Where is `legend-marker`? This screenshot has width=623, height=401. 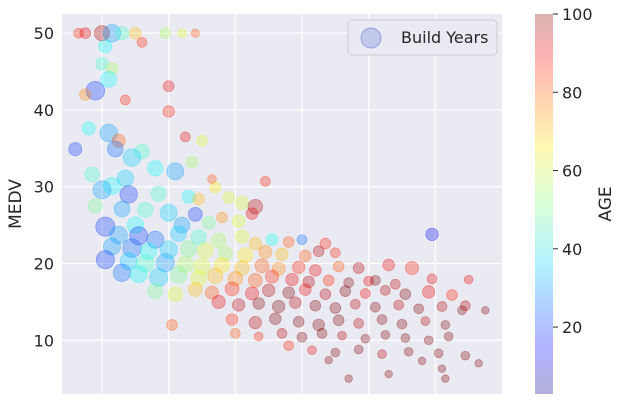
legend-marker is located at coordinates (371, 38).